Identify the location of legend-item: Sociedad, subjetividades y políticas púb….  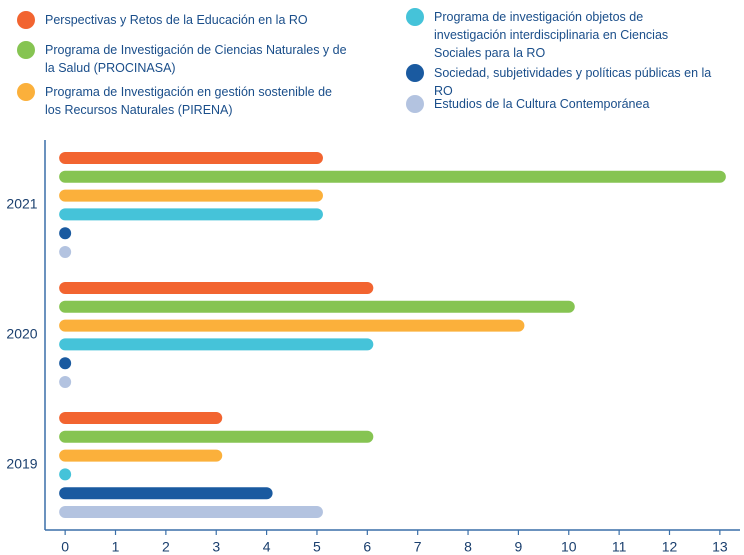
(561, 82).